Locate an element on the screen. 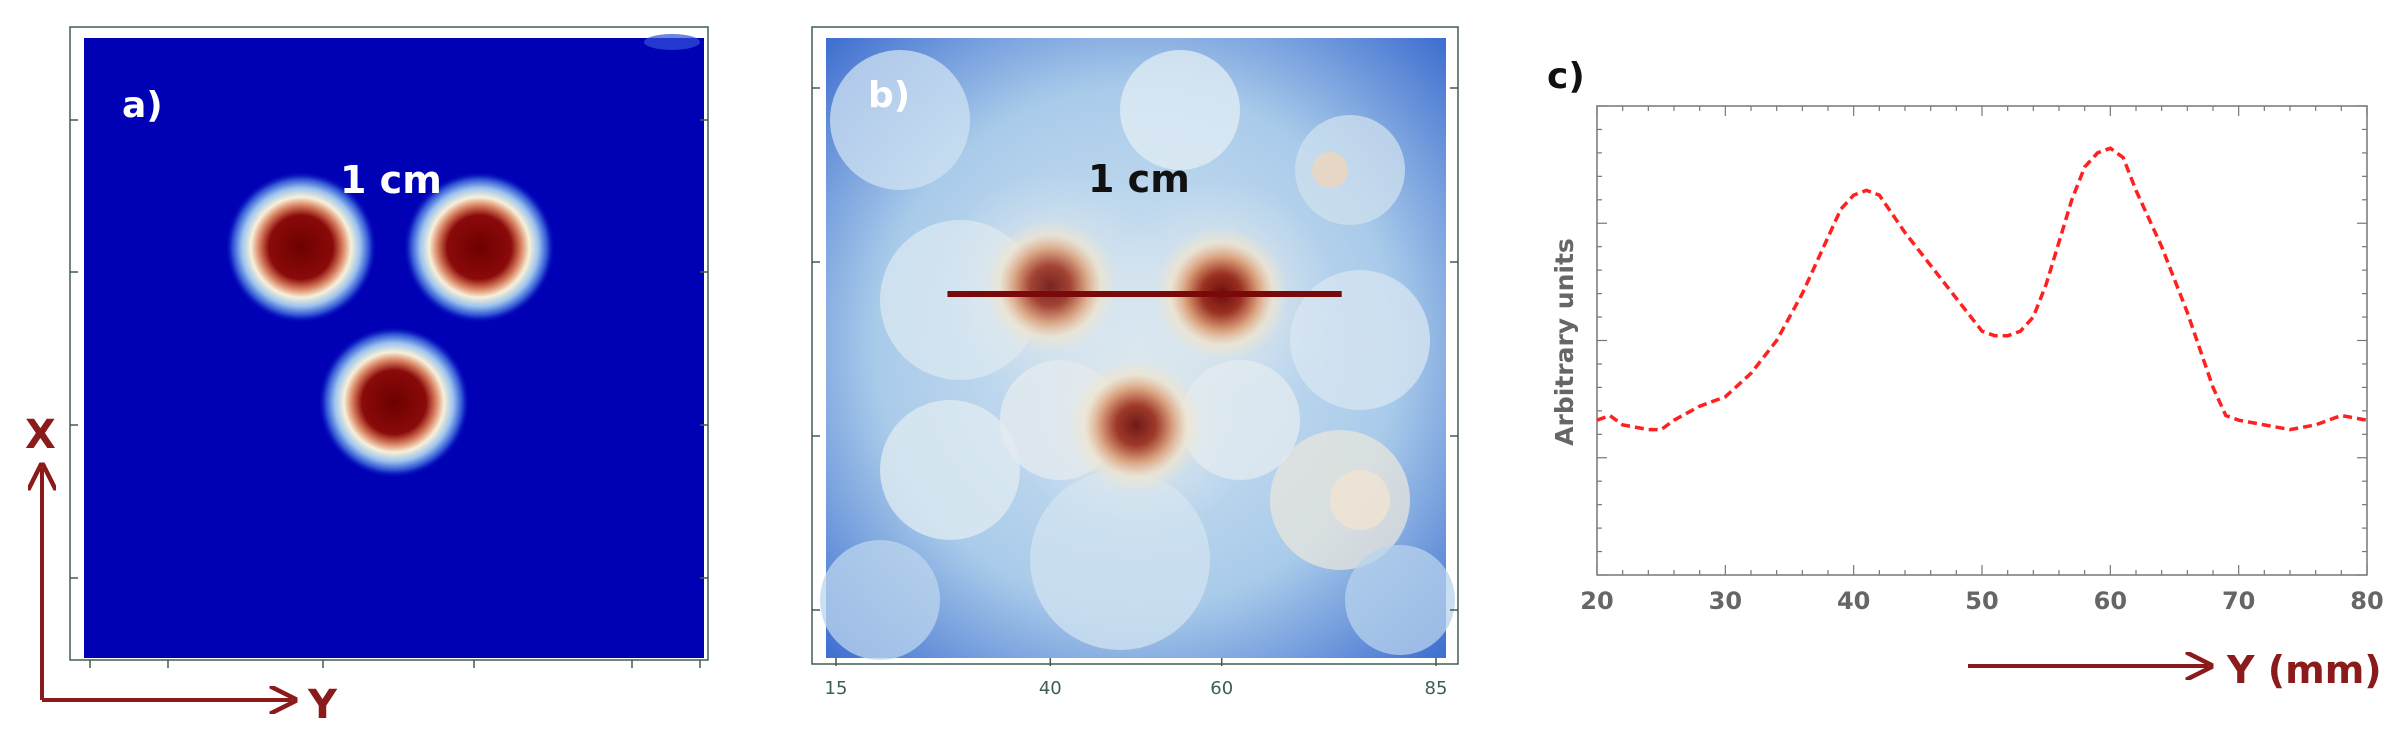 The image size is (2403, 744). y-axis-label: Y is located at coordinates (322, 705).